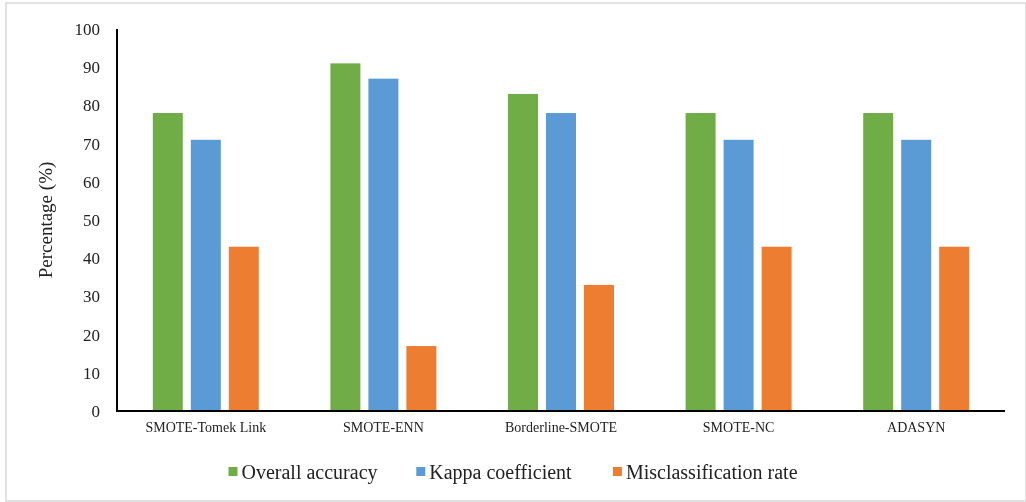  I want to click on y-tick-label: 30, so click(91, 297).